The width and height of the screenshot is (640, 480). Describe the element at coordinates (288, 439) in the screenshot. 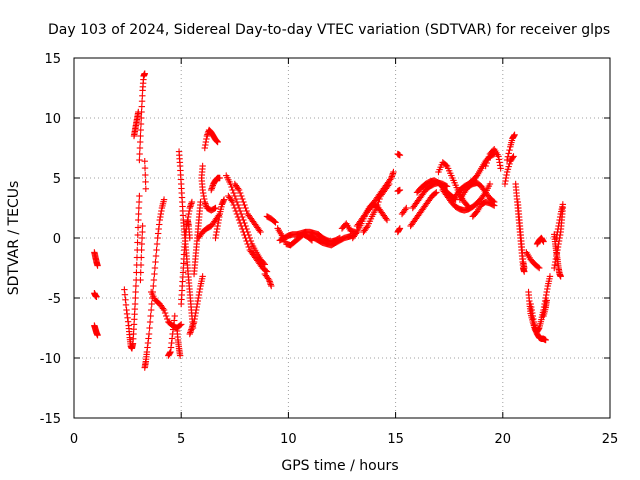

I see `x-tick-label: 10` at that location.